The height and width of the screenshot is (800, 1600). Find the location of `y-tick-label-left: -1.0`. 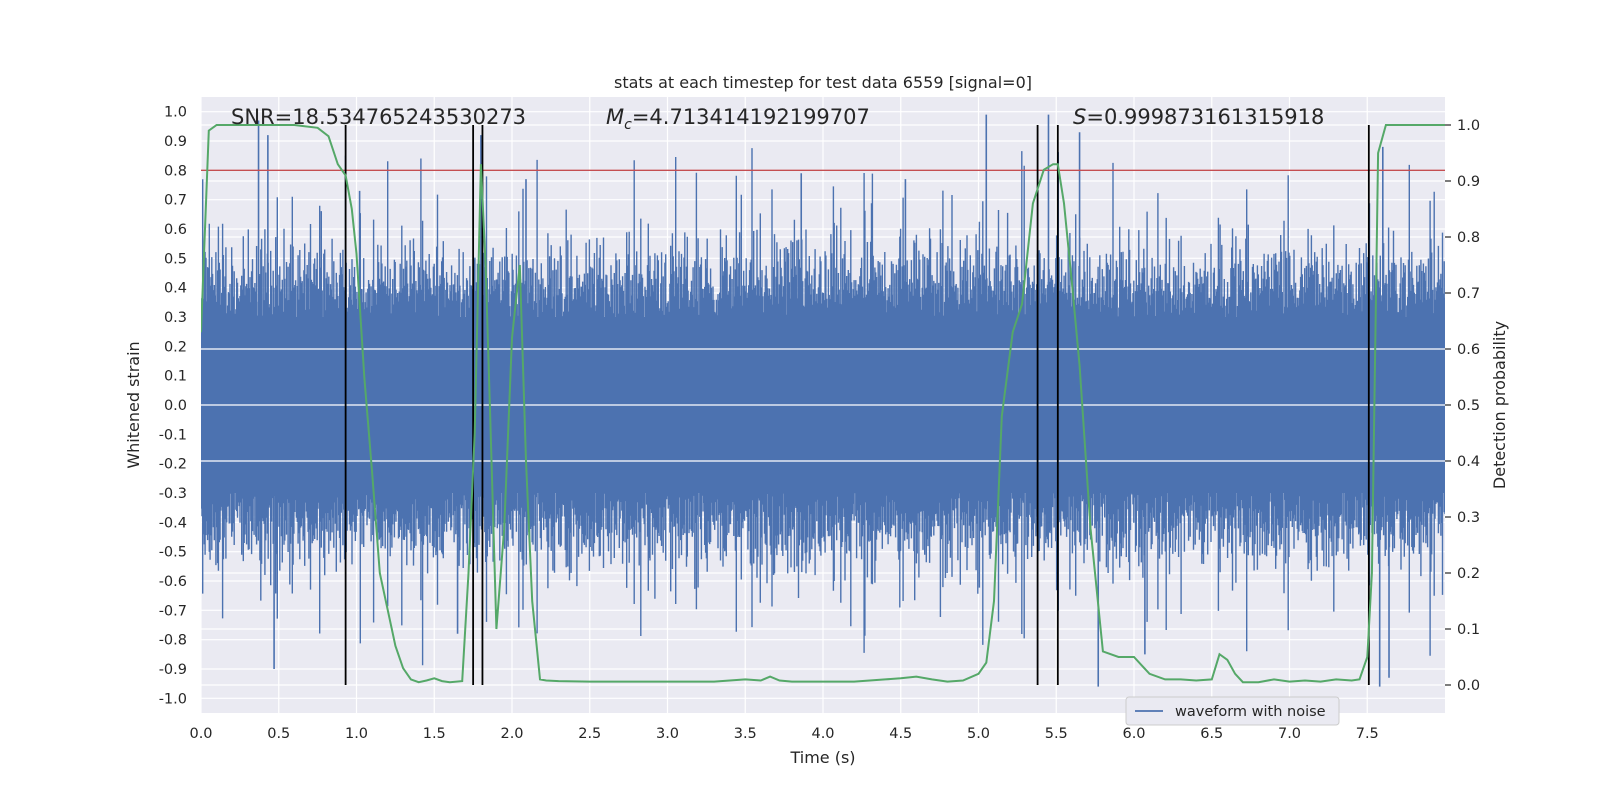

y-tick-label-left: -1.0 is located at coordinates (173, 699).